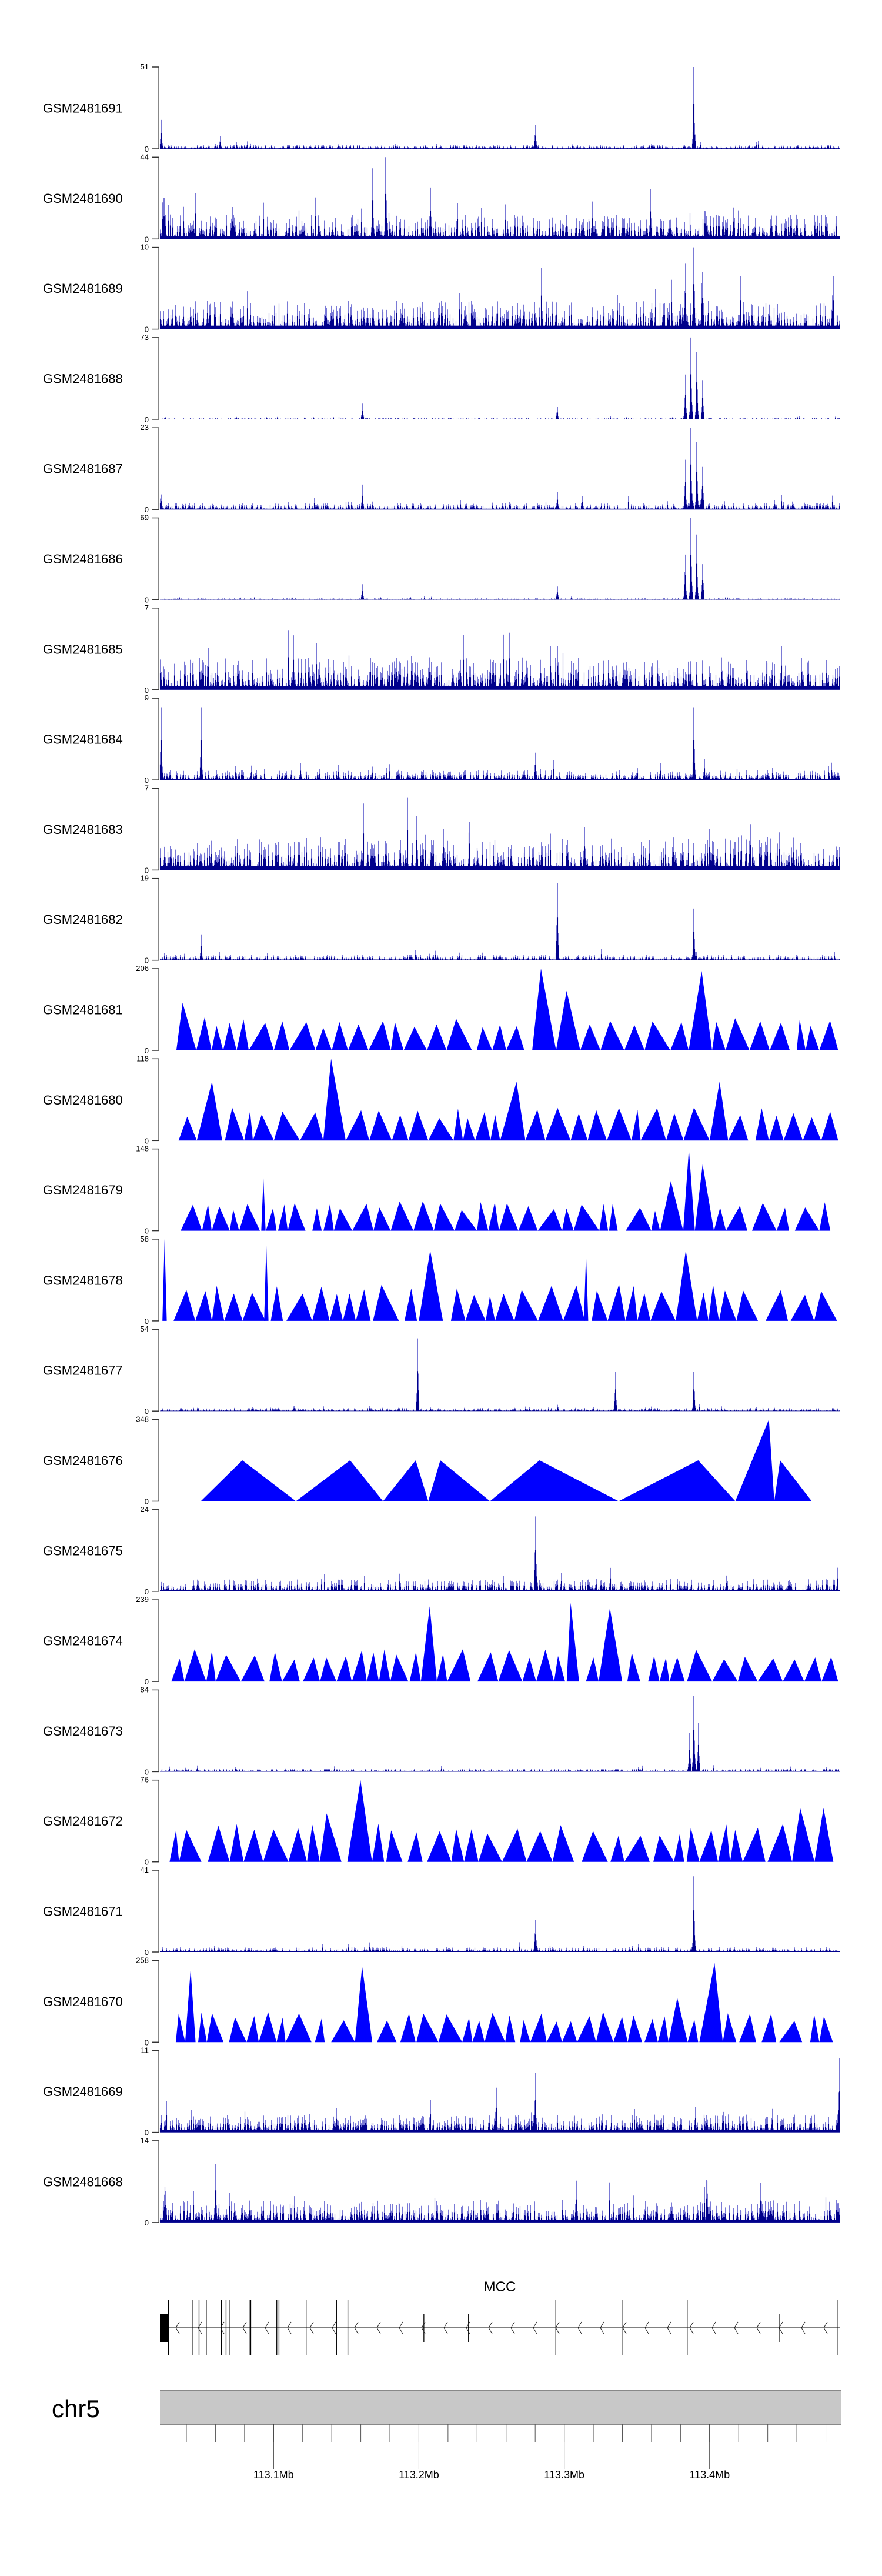  What do you see at coordinates (499, 1931) in the screenshot?
I see `signal-coverage-core` at bounding box center [499, 1931].